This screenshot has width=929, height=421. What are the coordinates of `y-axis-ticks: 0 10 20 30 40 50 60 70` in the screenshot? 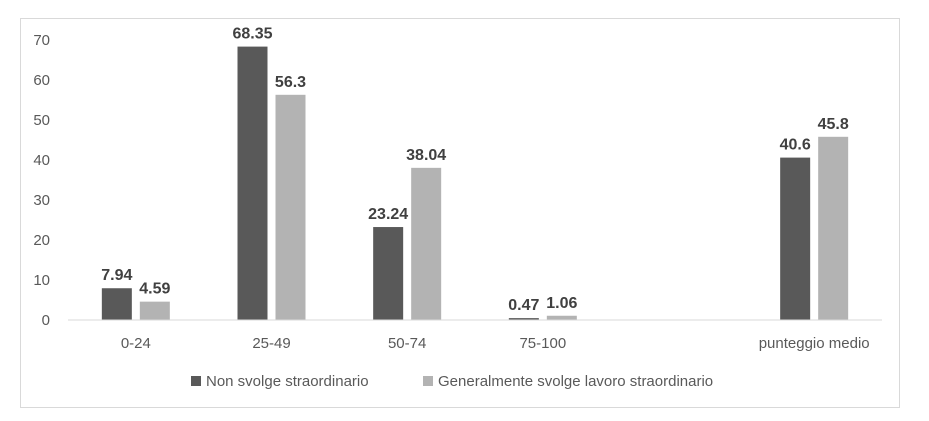 It's located at (41, 180).